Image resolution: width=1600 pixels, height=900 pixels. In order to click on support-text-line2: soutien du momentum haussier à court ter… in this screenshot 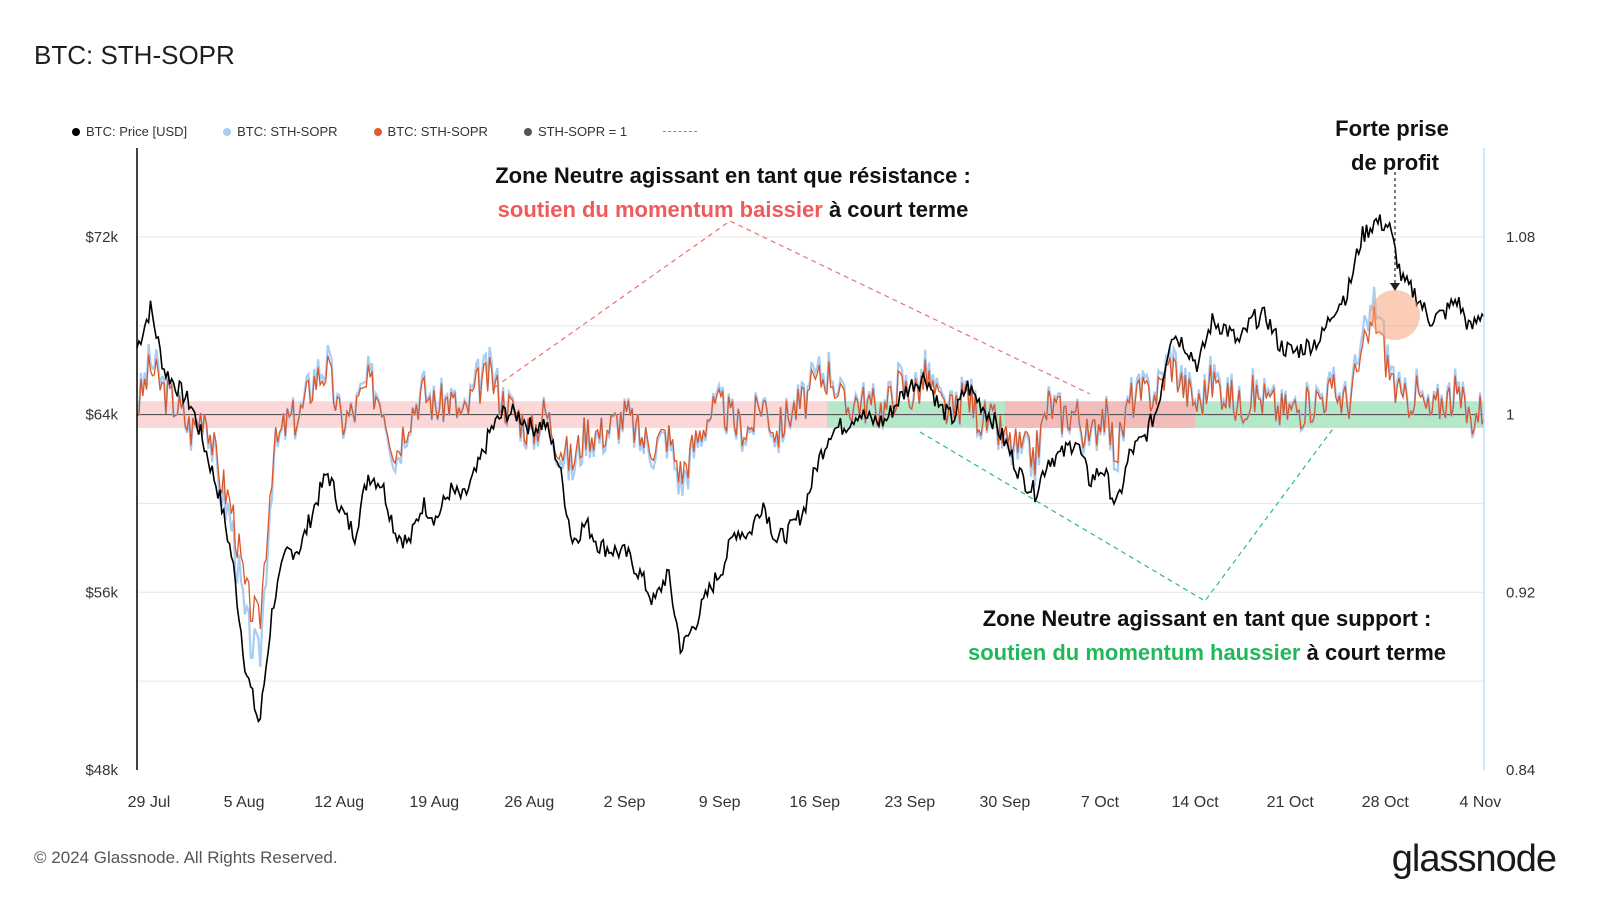, I will do `click(1207, 652)`.